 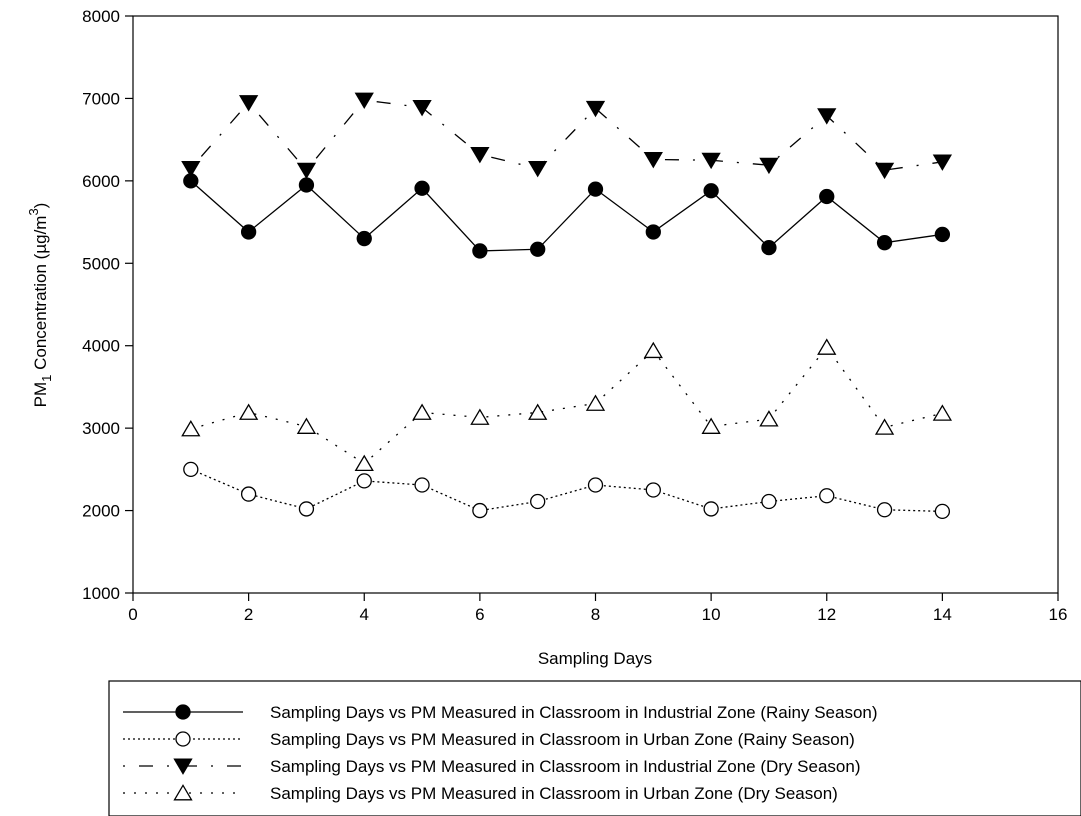 What do you see at coordinates (101, 346) in the screenshot?
I see `y-tick-label: 4000` at bounding box center [101, 346].